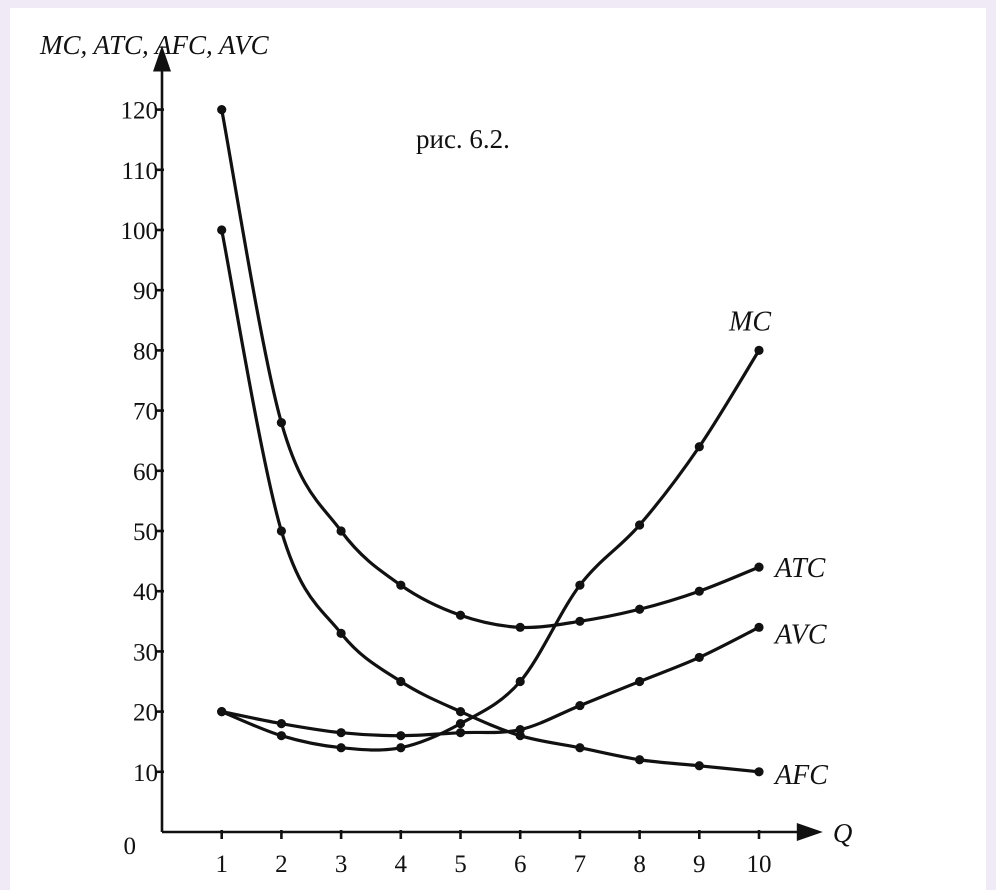 The width and height of the screenshot is (996, 890). I want to click on x-axis-arrow-icon, so click(809, 832).